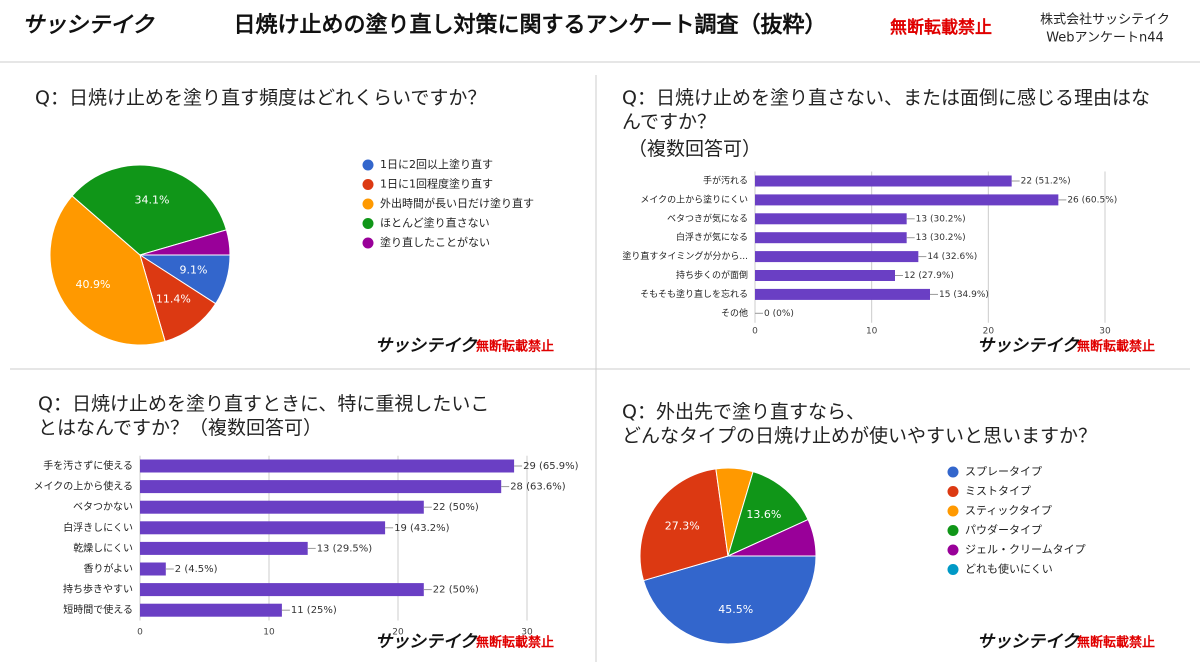  Describe the element at coordinates (1046, 182) in the screenshot. I see `value-label: 22 (51.2%)` at that location.